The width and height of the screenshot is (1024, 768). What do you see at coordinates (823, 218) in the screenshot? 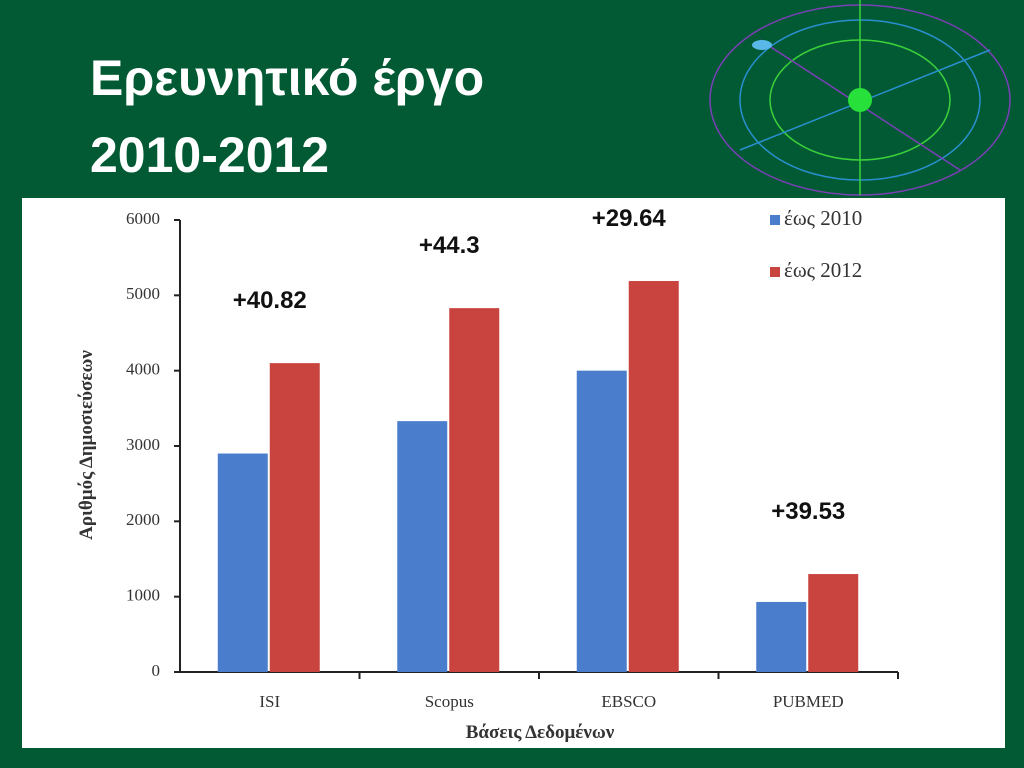
I see `legend-label: έως 2010` at bounding box center [823, 218].